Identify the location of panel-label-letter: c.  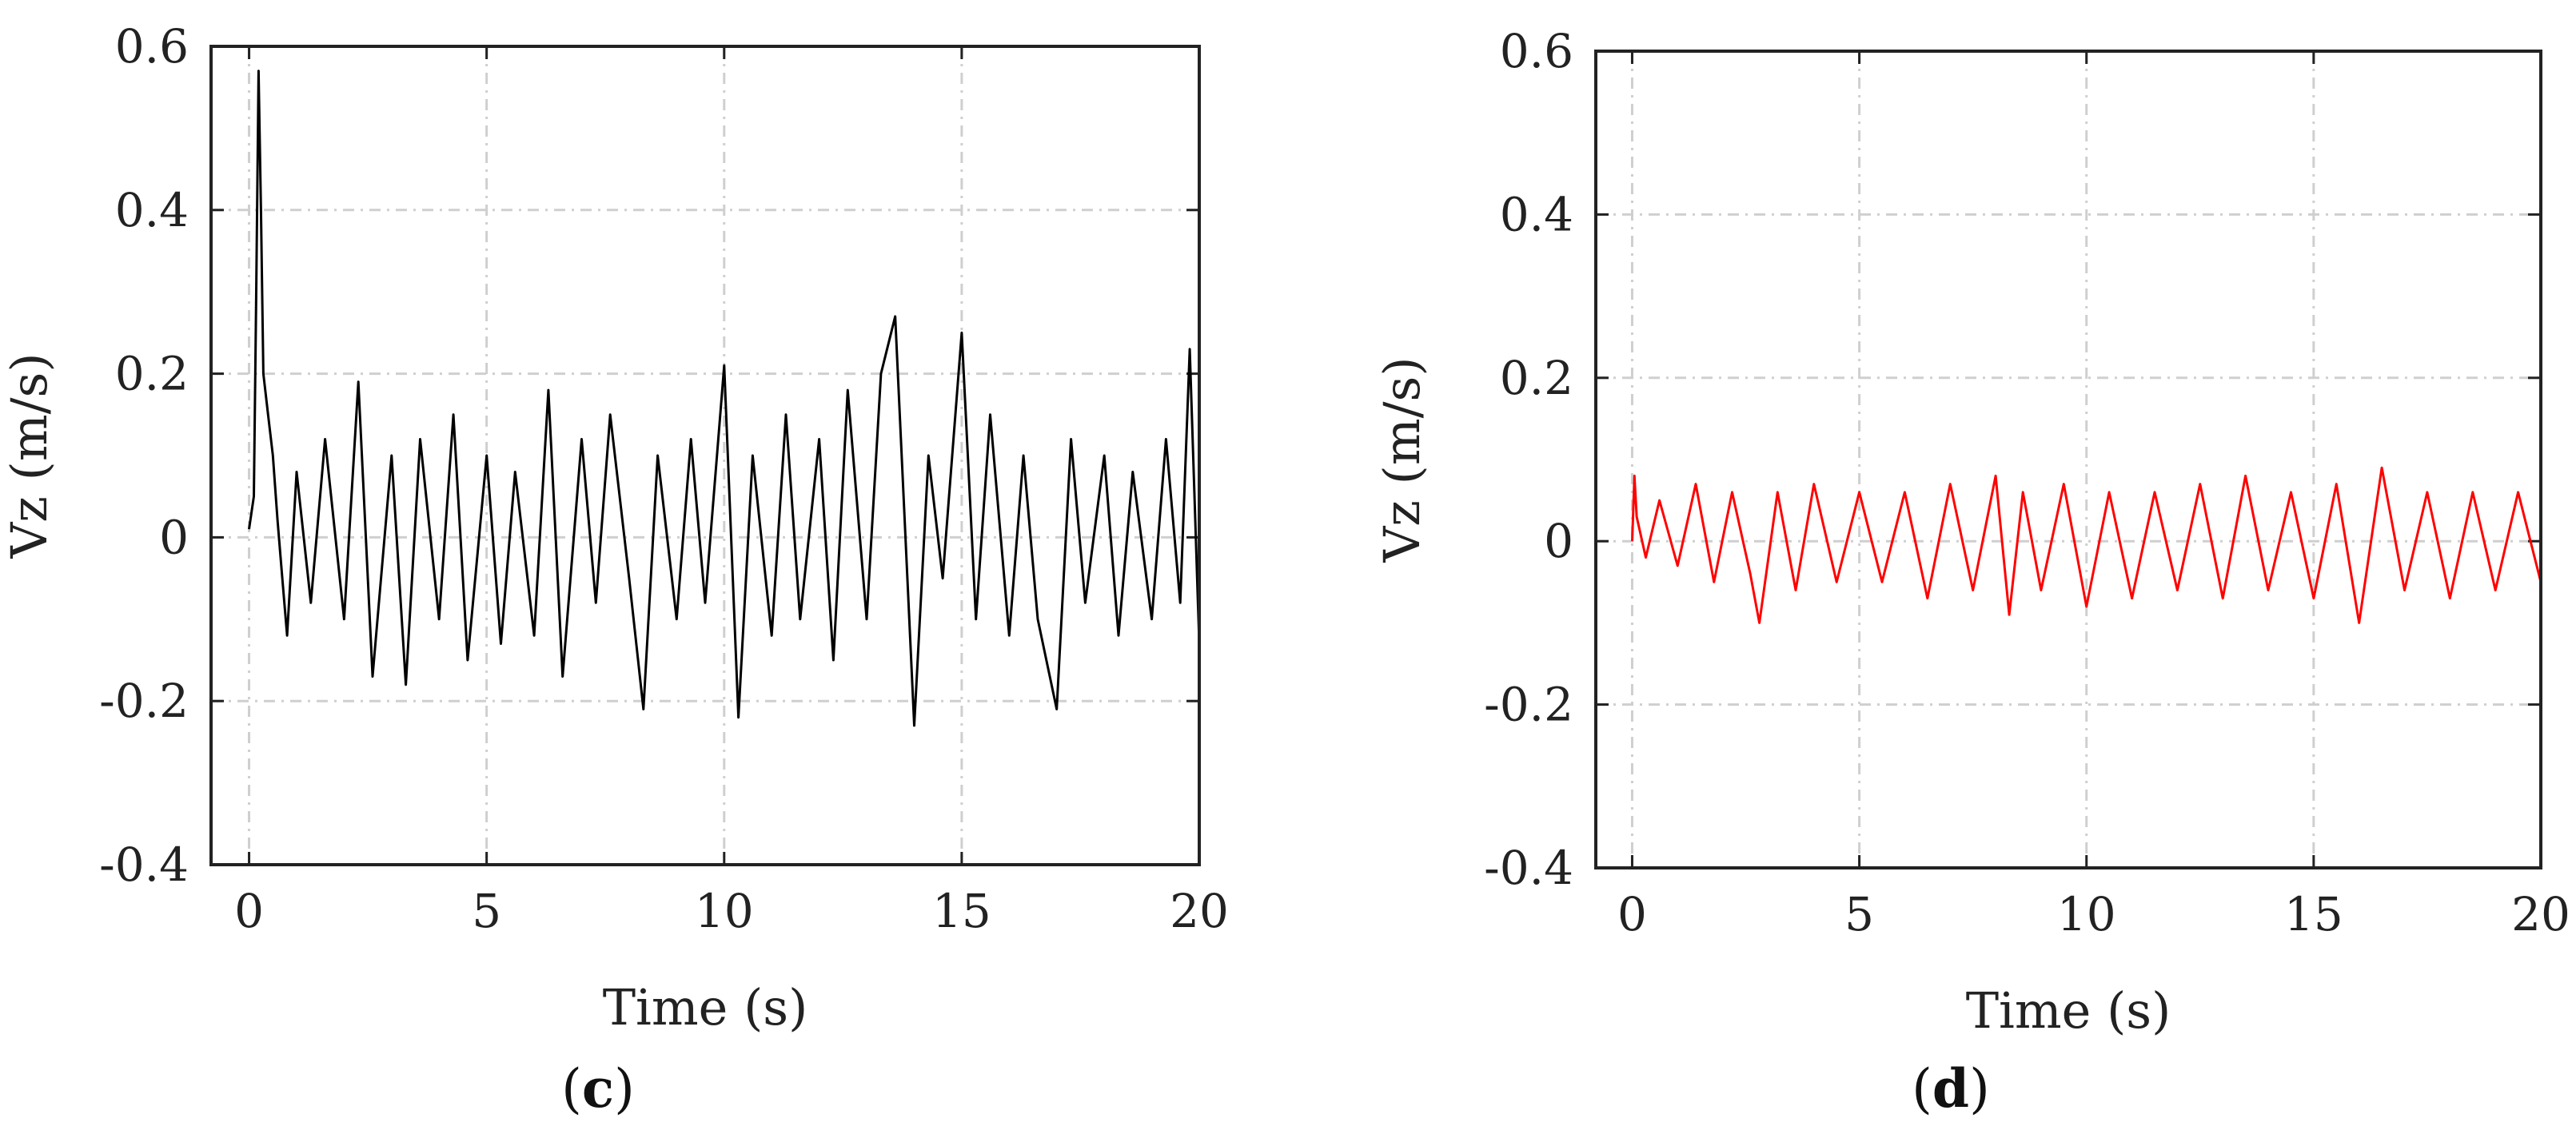
(598, 1088).